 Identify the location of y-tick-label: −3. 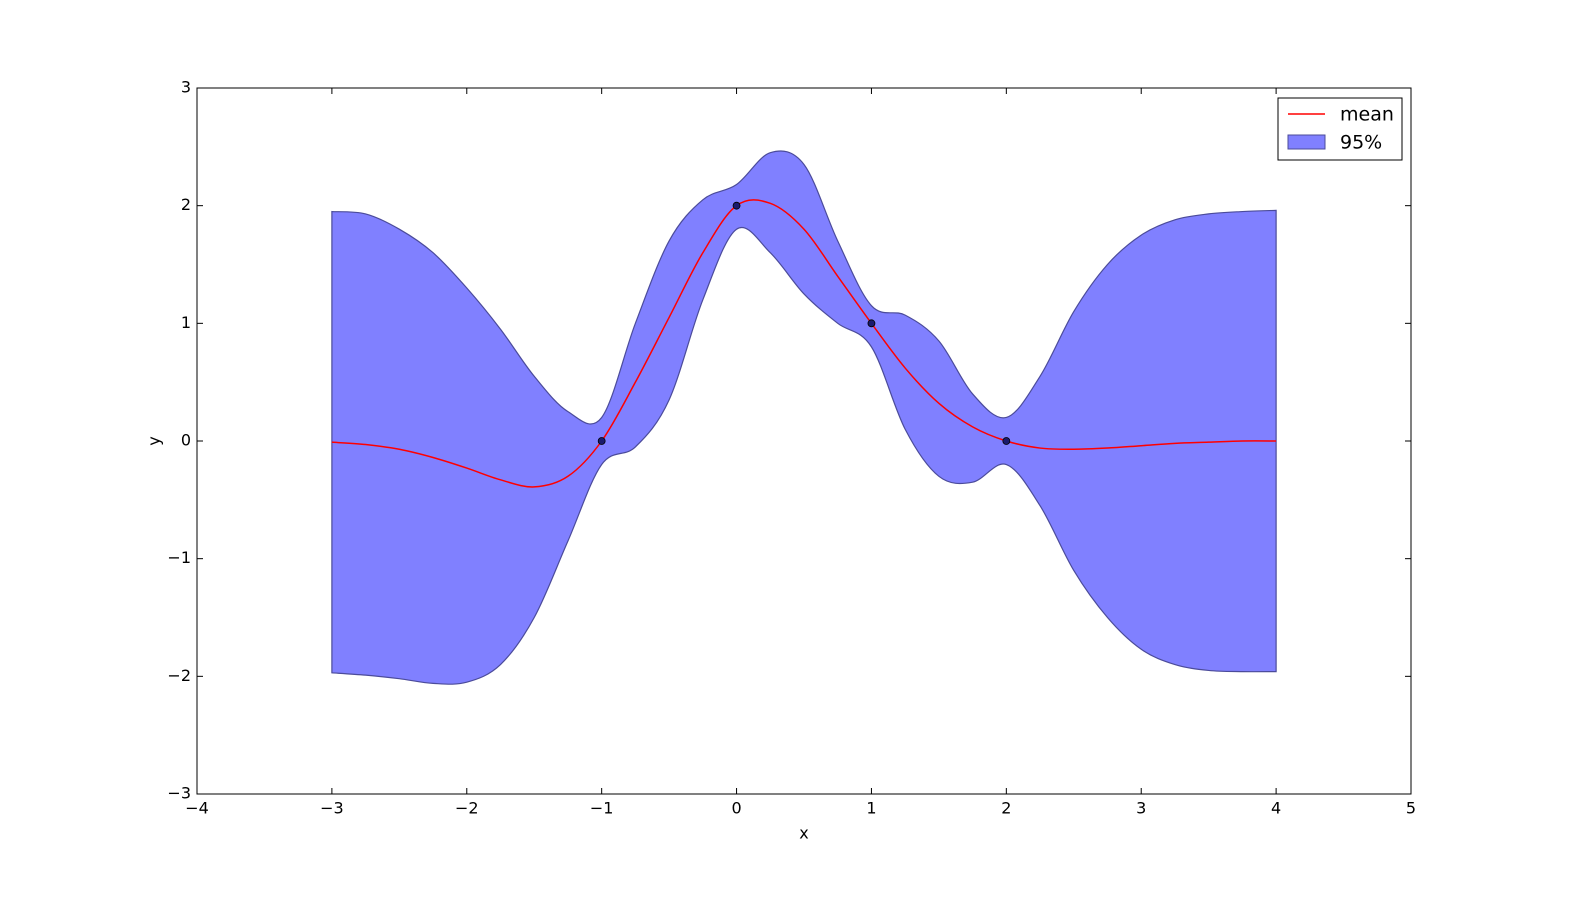
(179, 793).